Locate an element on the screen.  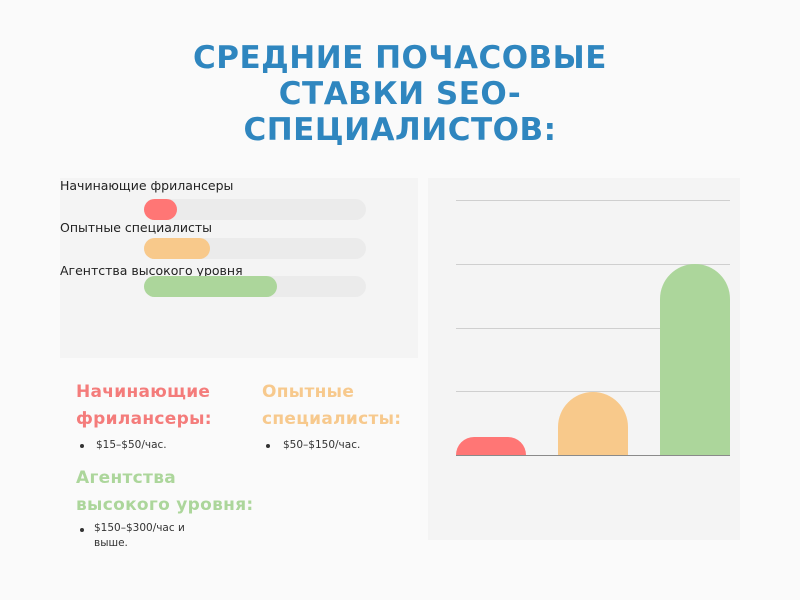
legend-title-line: специалисты: is located at coordinates (332, 419).